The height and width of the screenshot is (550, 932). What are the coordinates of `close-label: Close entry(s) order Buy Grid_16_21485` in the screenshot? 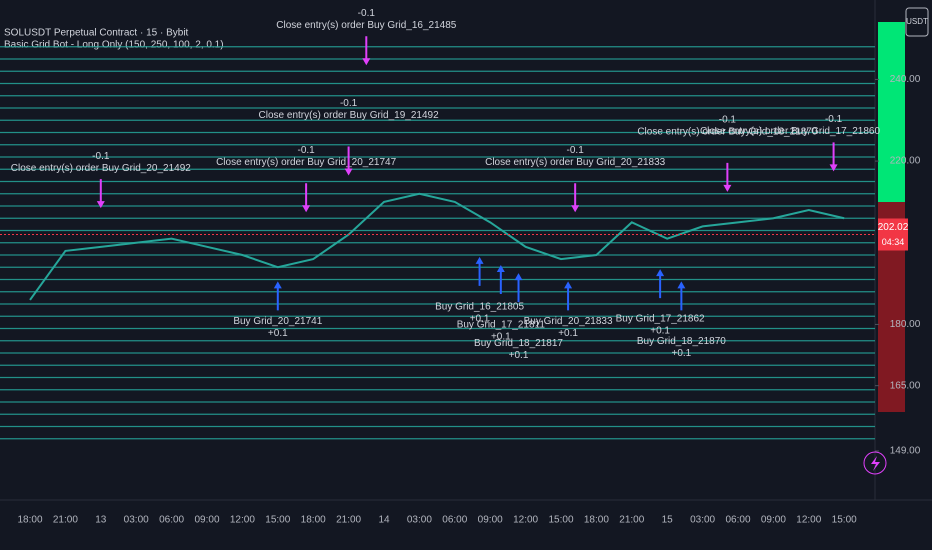 It's located at (366, 25).